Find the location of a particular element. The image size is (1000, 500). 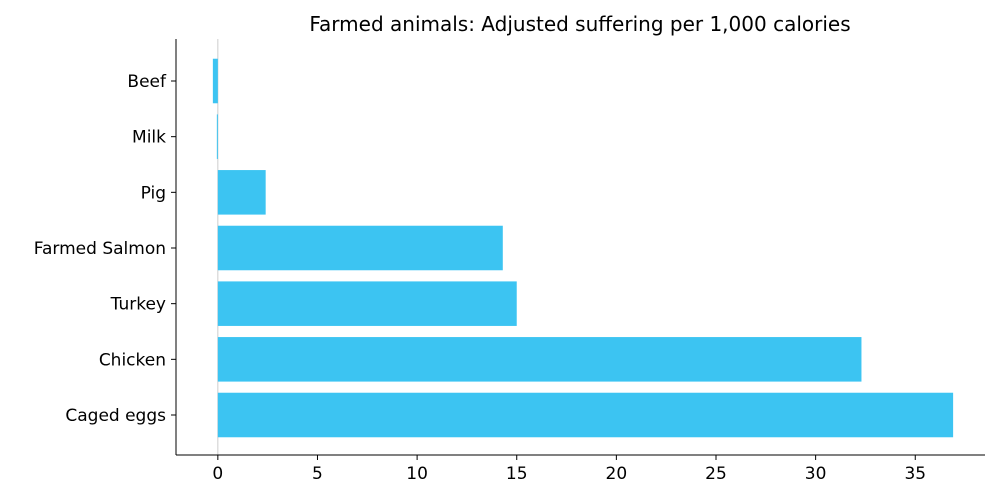

x-tick-label: 0 is located at coordinates (217, 474).